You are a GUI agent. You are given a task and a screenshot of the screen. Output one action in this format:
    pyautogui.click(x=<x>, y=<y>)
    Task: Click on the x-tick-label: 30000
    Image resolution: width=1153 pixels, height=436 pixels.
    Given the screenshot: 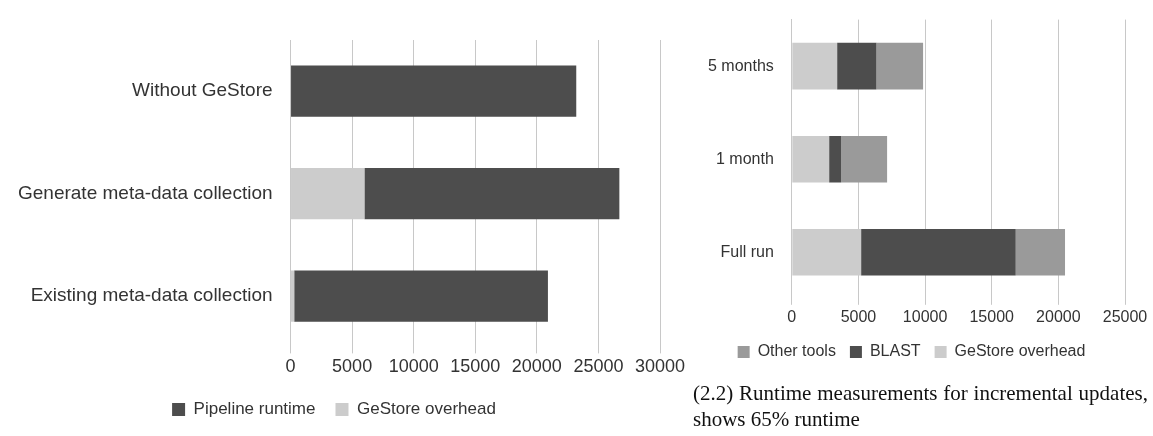 What is the action you would take?
    pyautogui.click(x=660, y=366)
    